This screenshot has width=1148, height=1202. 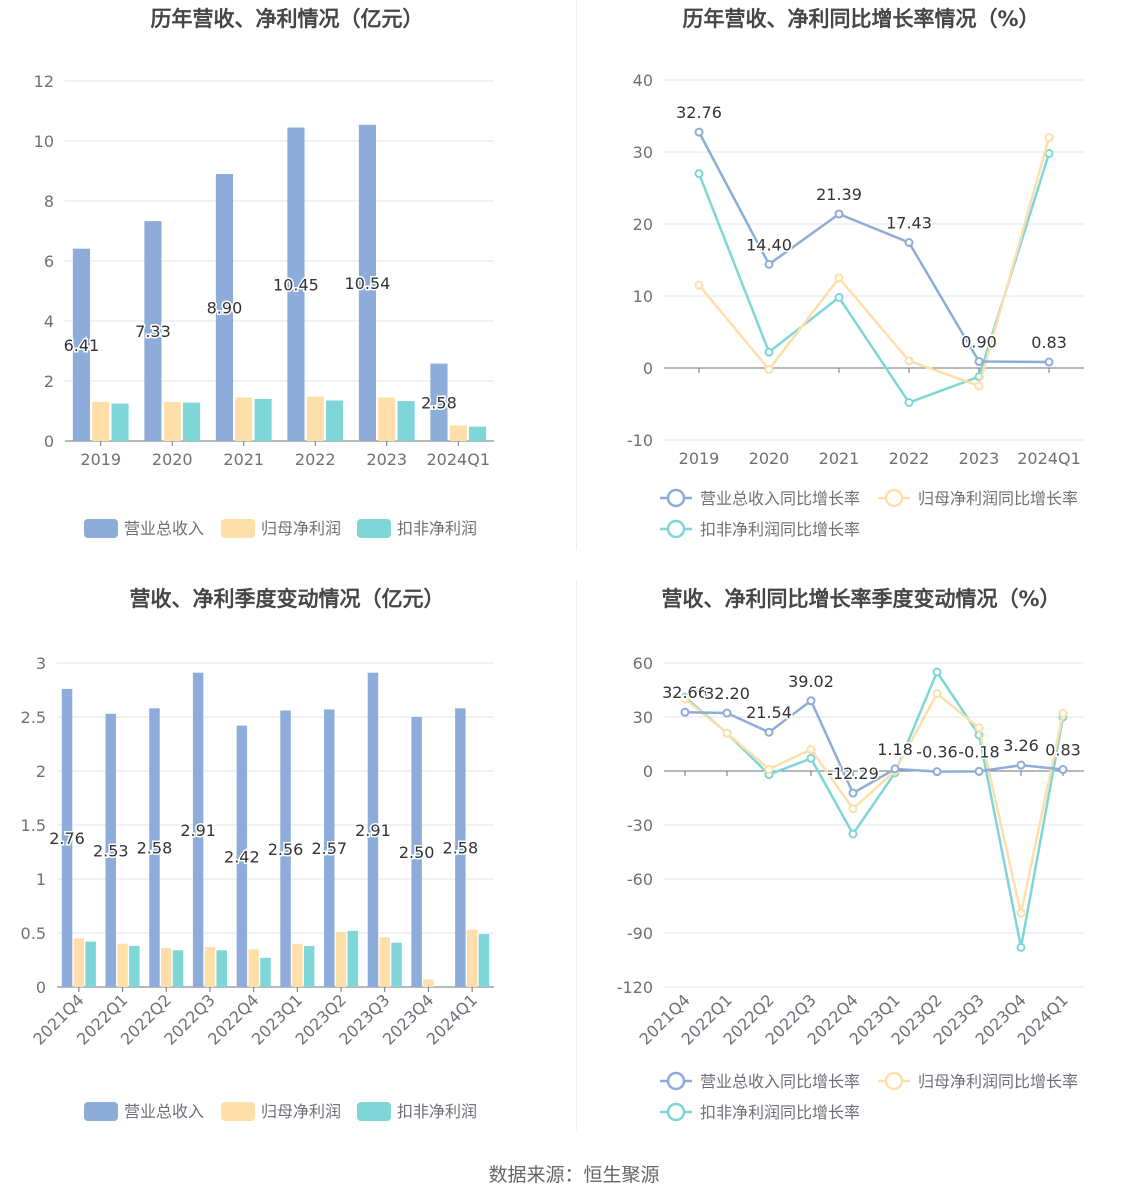 What do you see at coordinates (780, 529) in the screenshot?
I see `legend-label: 扣非净利润同比增长率` at bounding box center [780, 529].